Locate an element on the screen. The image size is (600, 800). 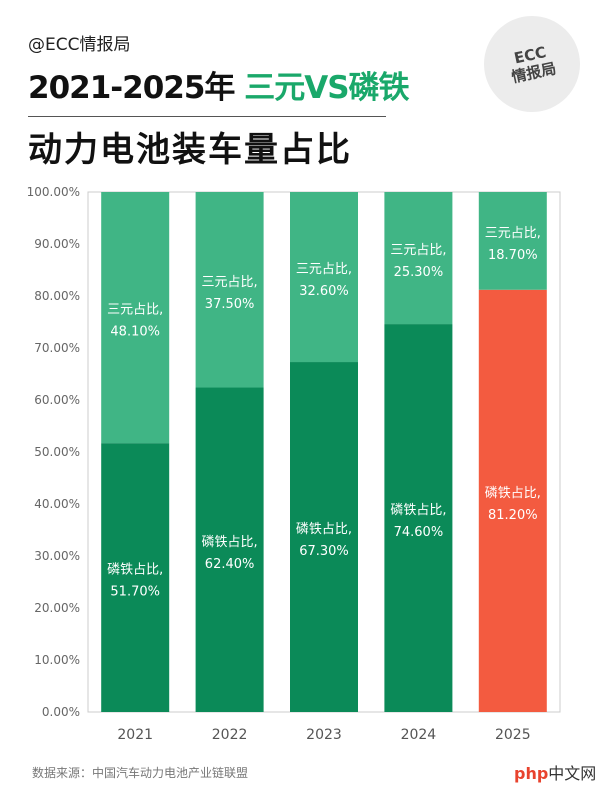
y-tick-label: 80.00% is located at coordinates (57, 296).